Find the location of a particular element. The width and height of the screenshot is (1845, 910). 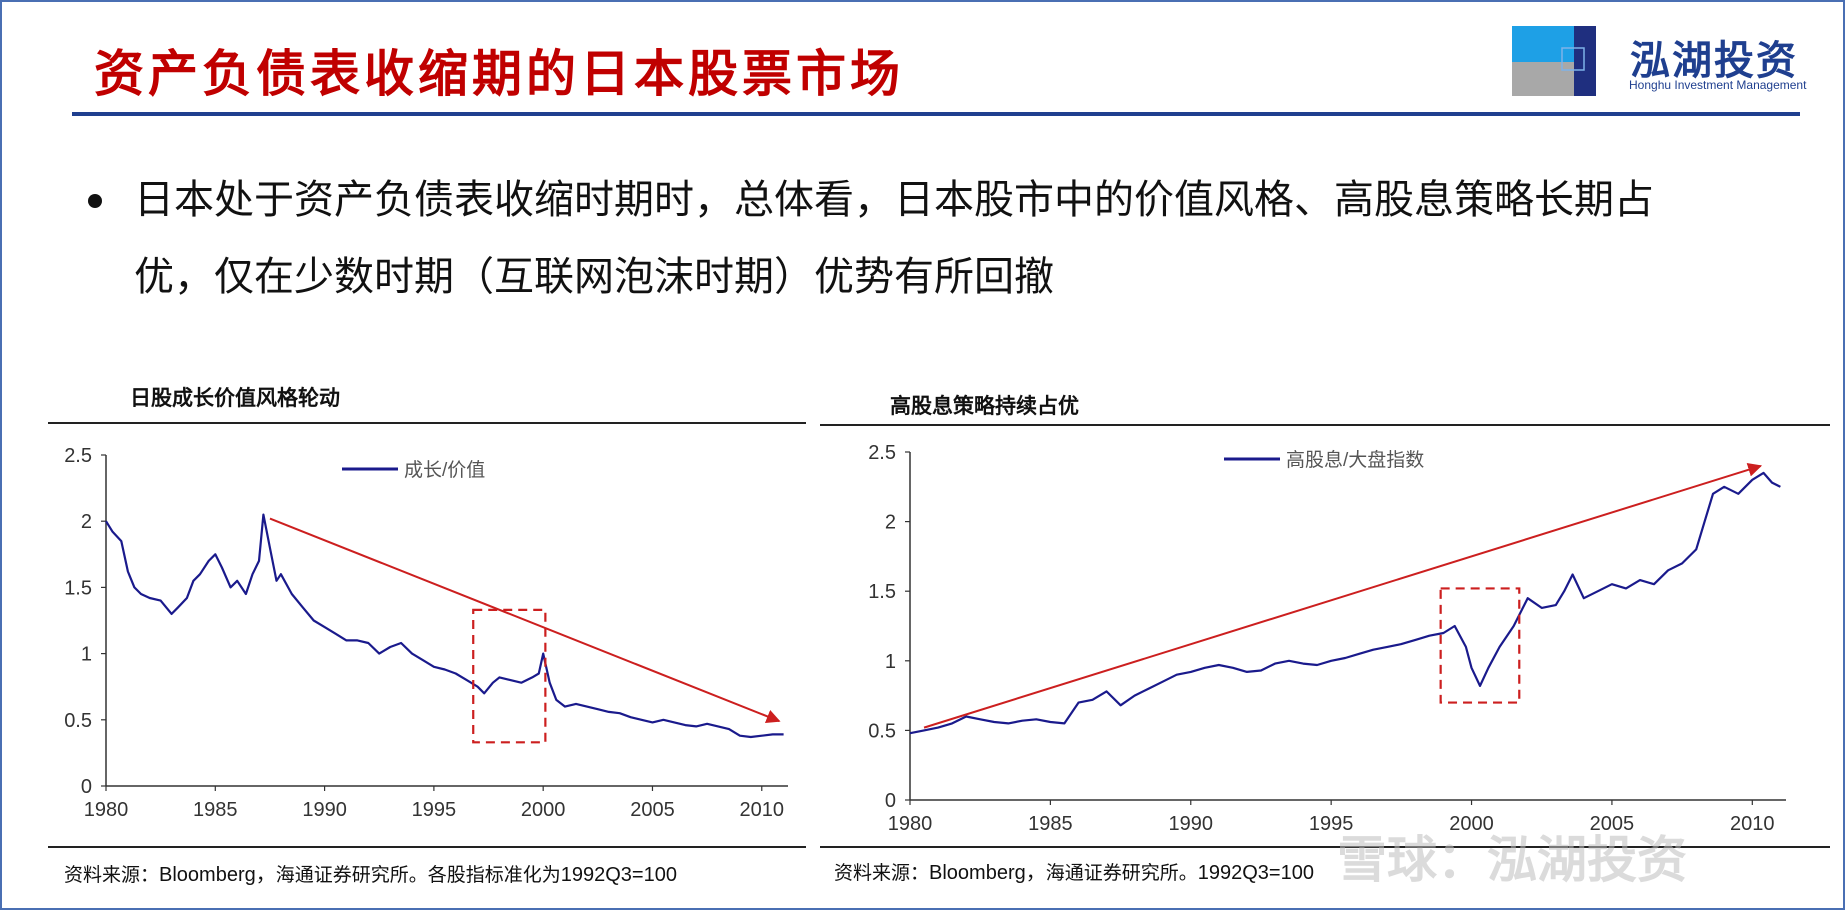

logo-name-cn: 泓湖投资 is located at coordinates (1714, 61).